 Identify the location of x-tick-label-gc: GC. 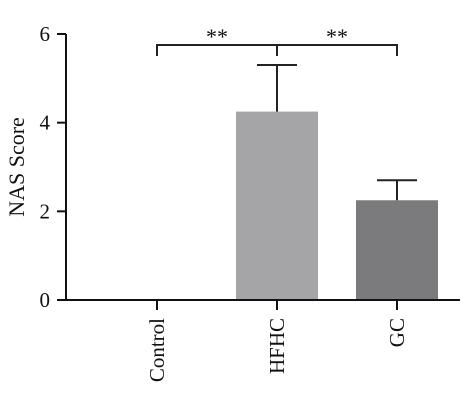
(397, 332).